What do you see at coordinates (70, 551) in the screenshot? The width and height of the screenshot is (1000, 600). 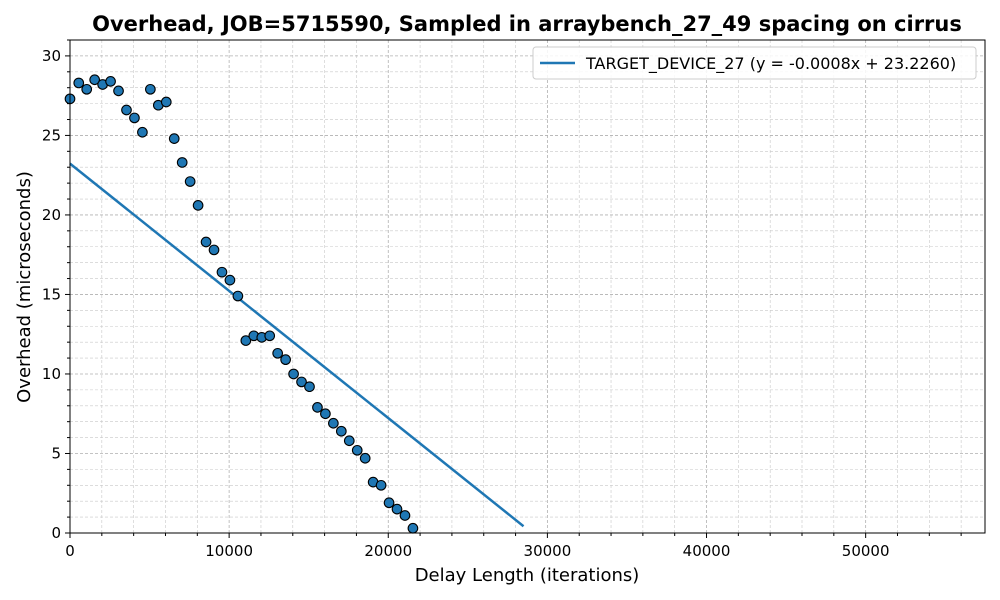 I see `x-tick-label: 0` at bounding box center [70, 551].